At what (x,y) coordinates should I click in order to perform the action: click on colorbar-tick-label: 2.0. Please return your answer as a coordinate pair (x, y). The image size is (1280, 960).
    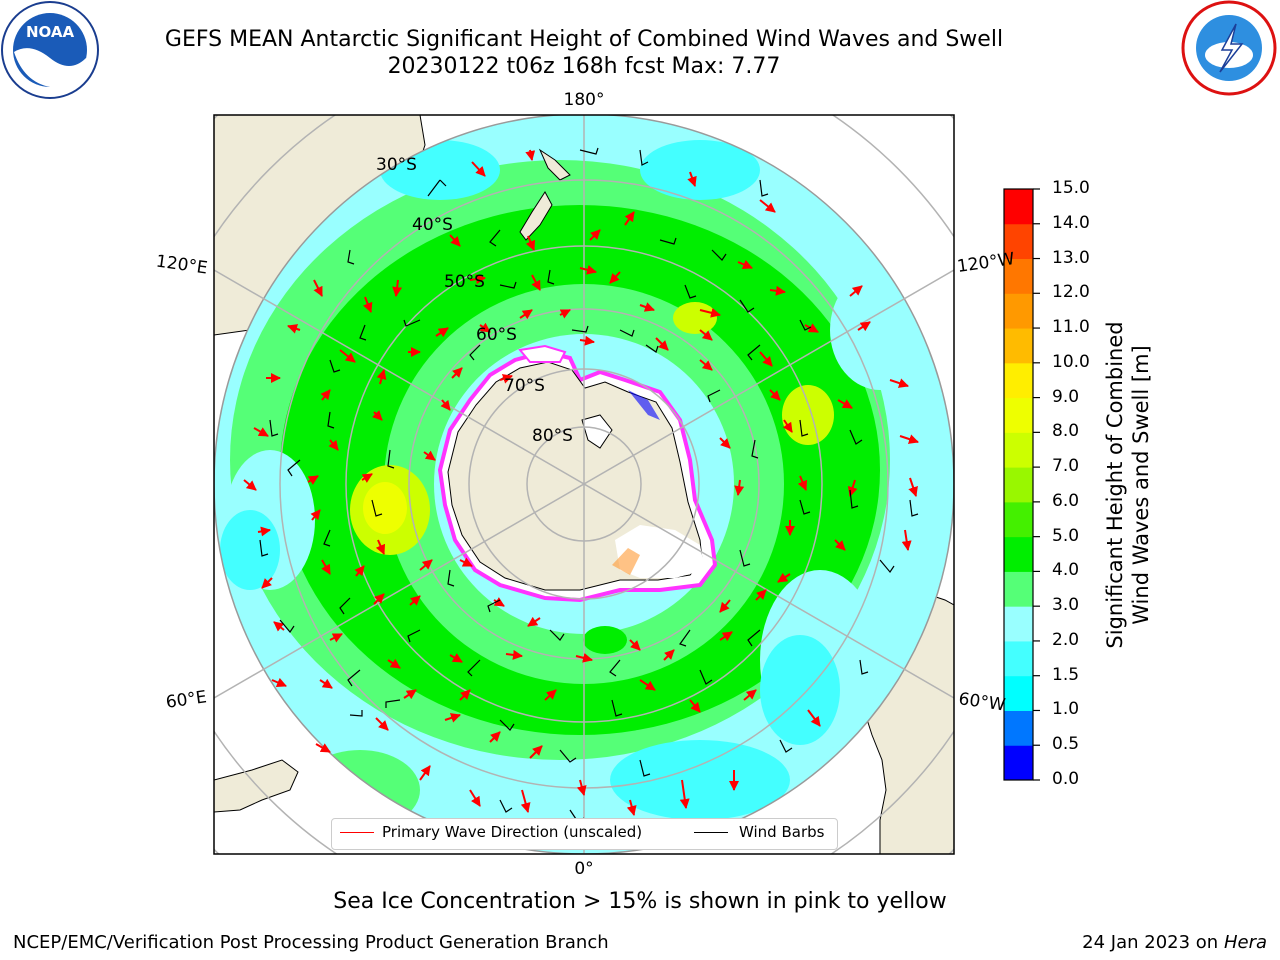
    Looking at the image, I should click on (1066, 639).